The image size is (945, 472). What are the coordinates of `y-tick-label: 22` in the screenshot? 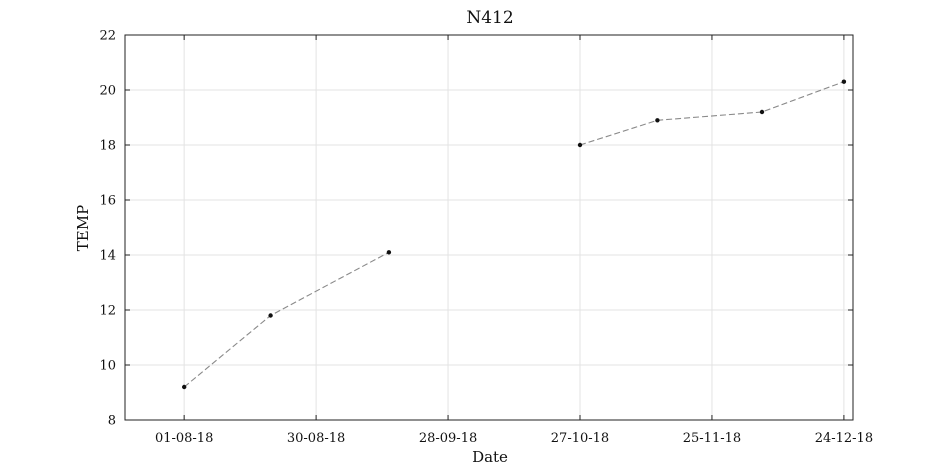 It's located at (107, 36).